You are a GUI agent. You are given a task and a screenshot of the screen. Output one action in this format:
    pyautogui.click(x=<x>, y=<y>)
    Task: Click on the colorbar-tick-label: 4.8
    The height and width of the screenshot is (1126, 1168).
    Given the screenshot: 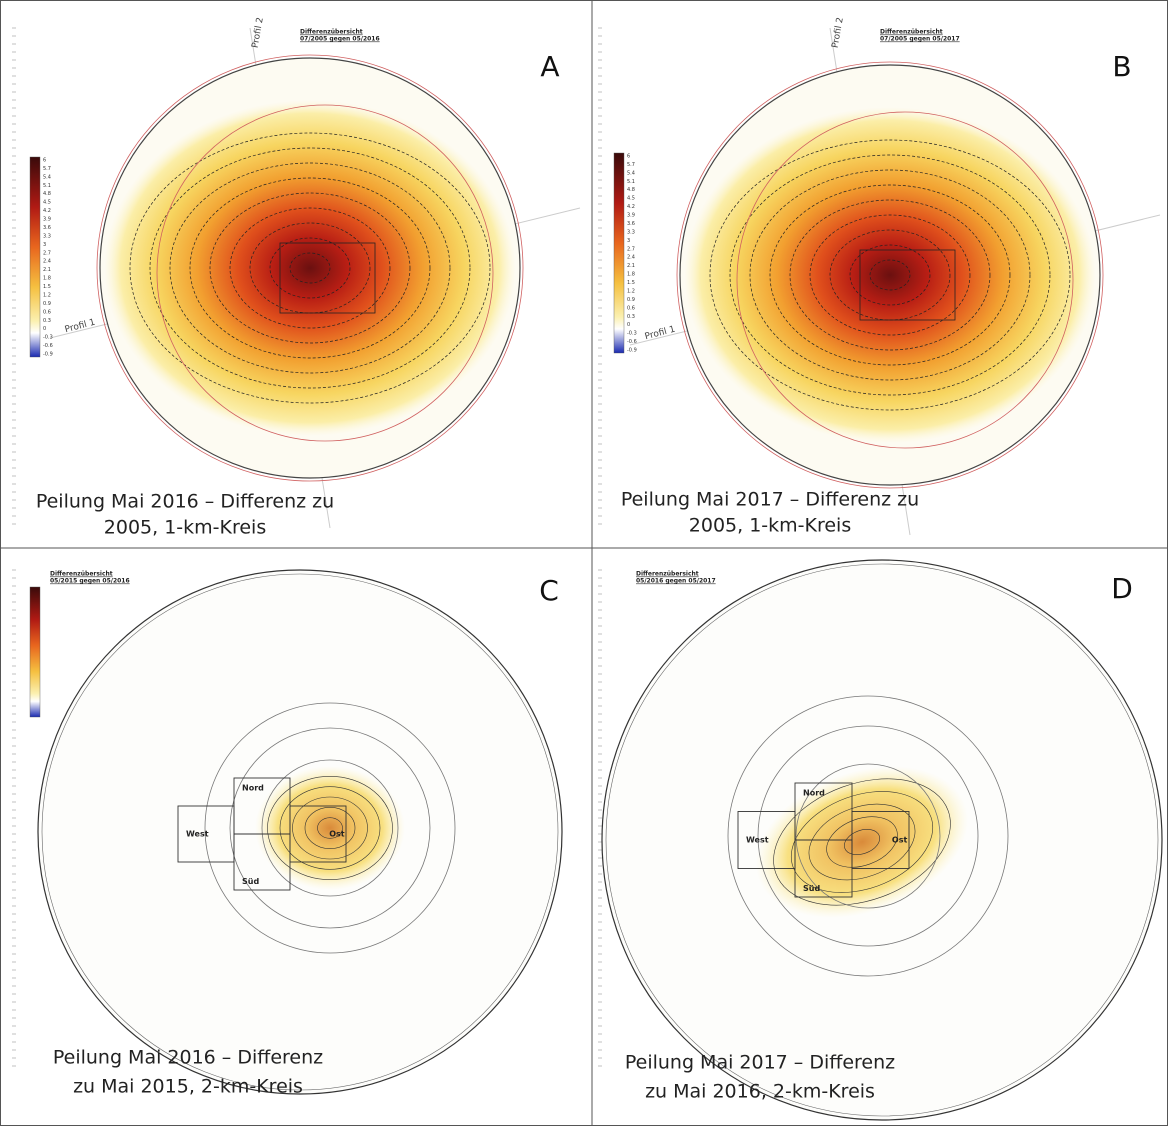 What is the action you would take?
    pyautogui.click(x=47, y=194)
    